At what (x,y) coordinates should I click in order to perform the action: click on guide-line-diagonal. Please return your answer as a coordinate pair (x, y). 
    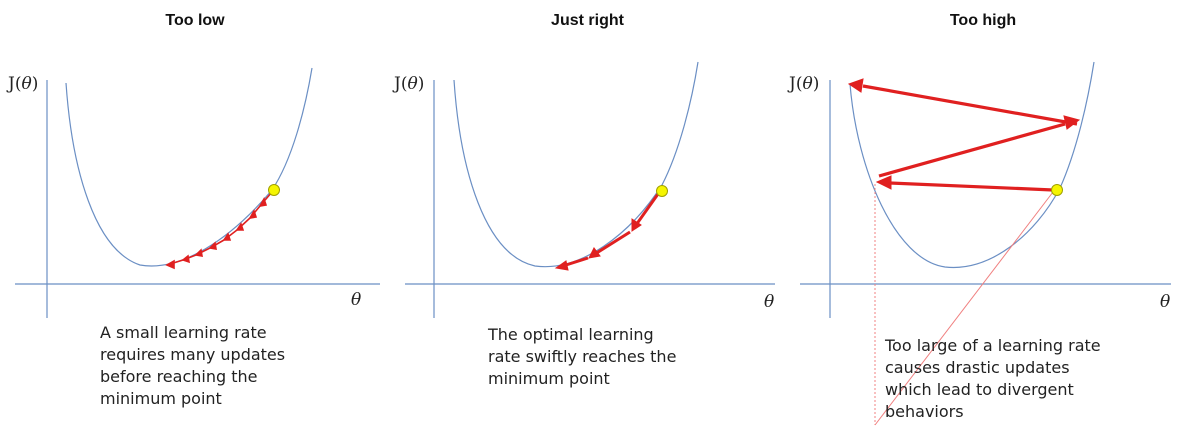
    Looking at the image, I should click on (964, 308).